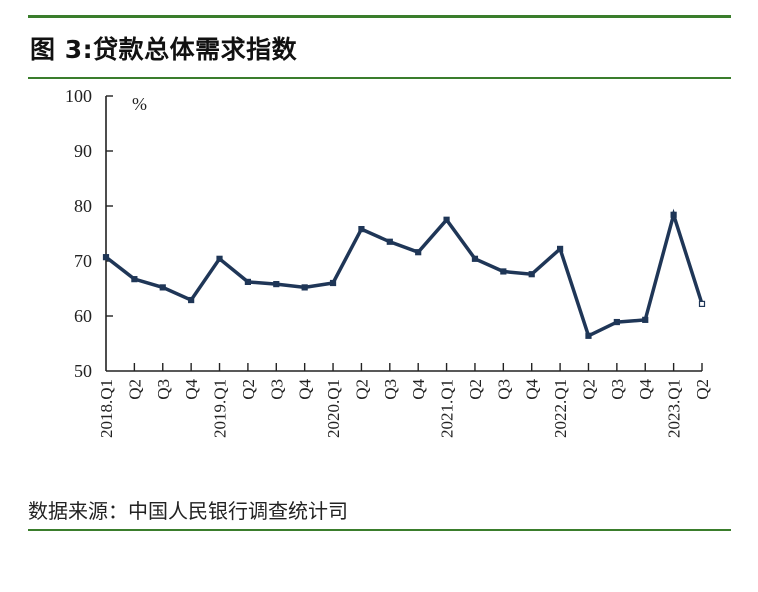  Describe the element at coordinates (560, 408) in the screenshot. I see `x-tick-label: 2022.Q1` at that location.